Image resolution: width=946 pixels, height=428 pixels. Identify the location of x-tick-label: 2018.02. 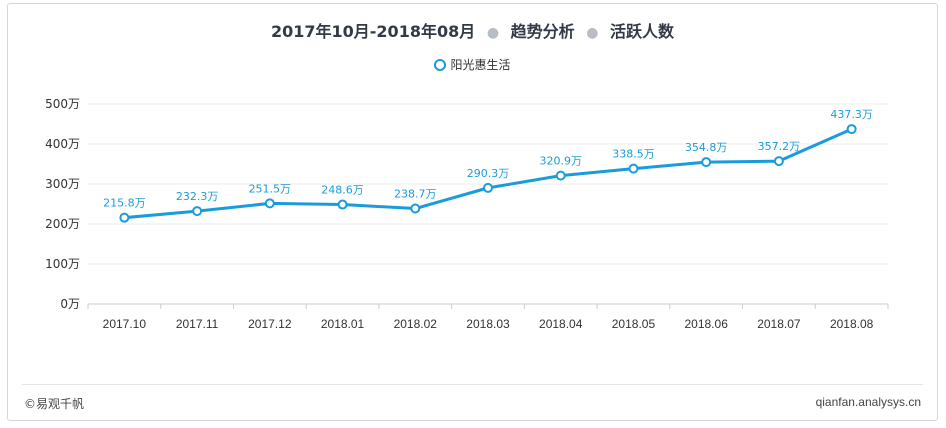
(416, 324).